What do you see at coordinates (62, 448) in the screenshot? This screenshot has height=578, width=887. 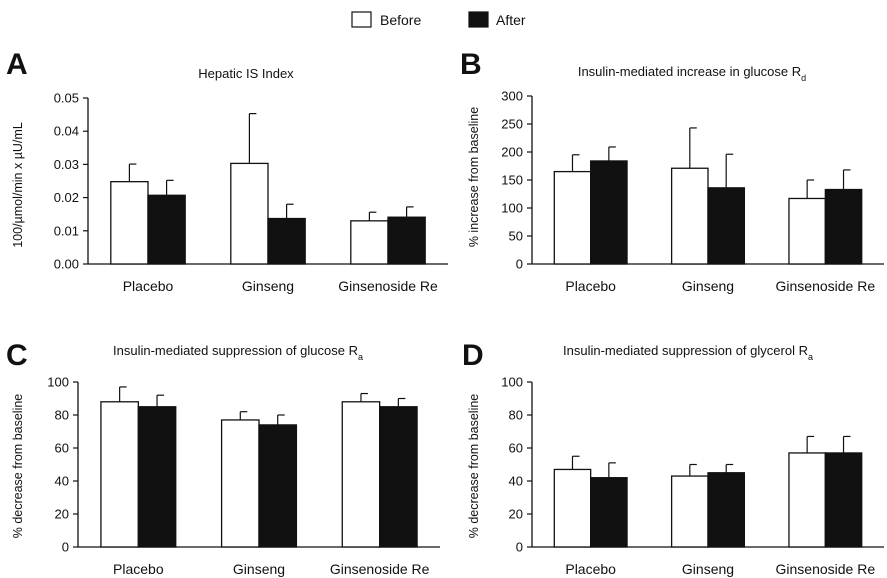 I see `panel-c-y-tick-label: 60` at bounding box center [62, 448].